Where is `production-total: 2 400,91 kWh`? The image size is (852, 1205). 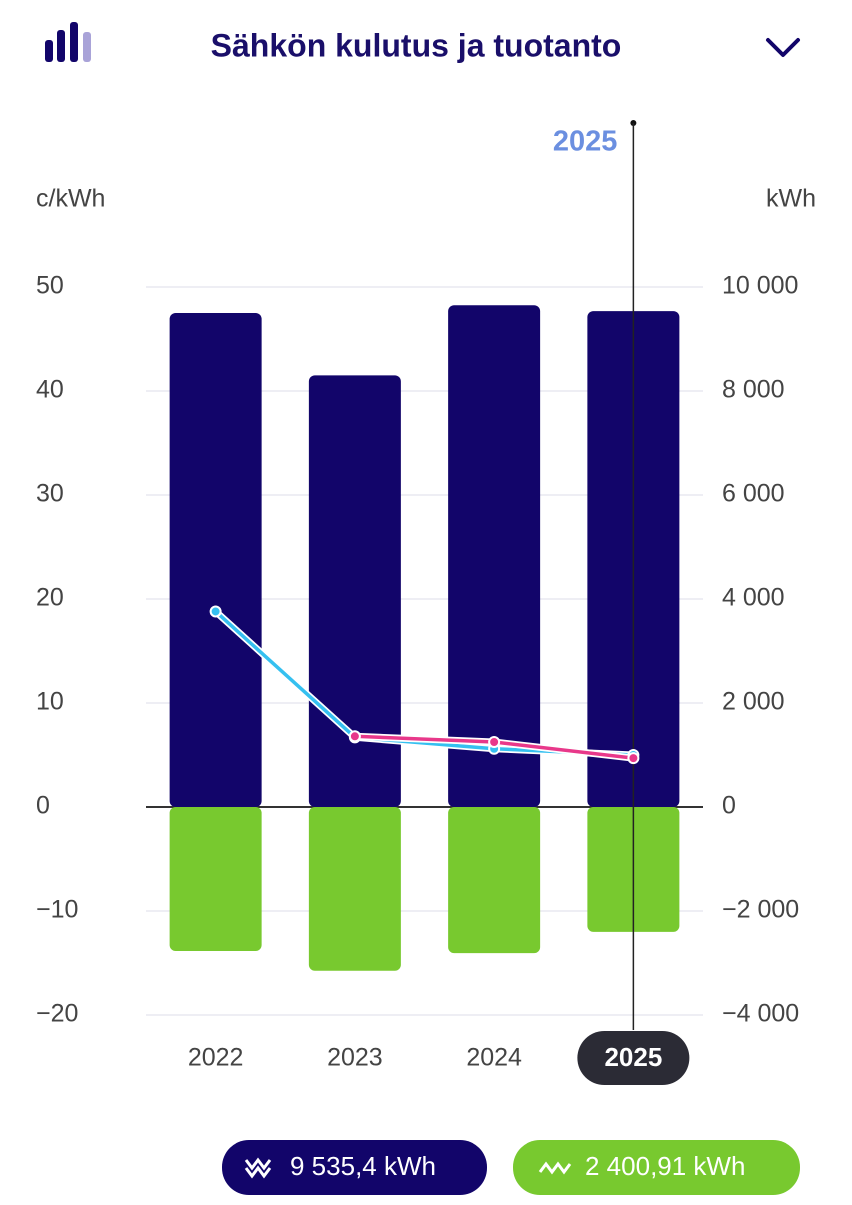 production-total: 2 400,91 kWh is located at coordinates (665, 1166).